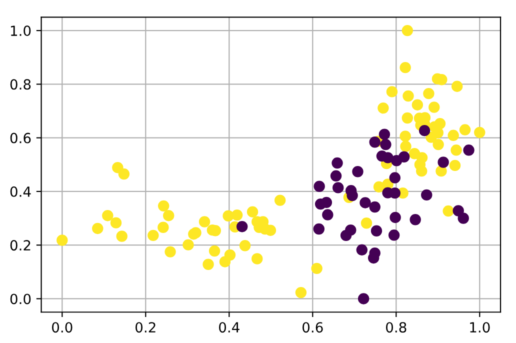 This screenshot has height=343, width=516. Describe the element at coordinates (20, 245) in the screenshot. I see `y-tick-label: 0.2` at that location.